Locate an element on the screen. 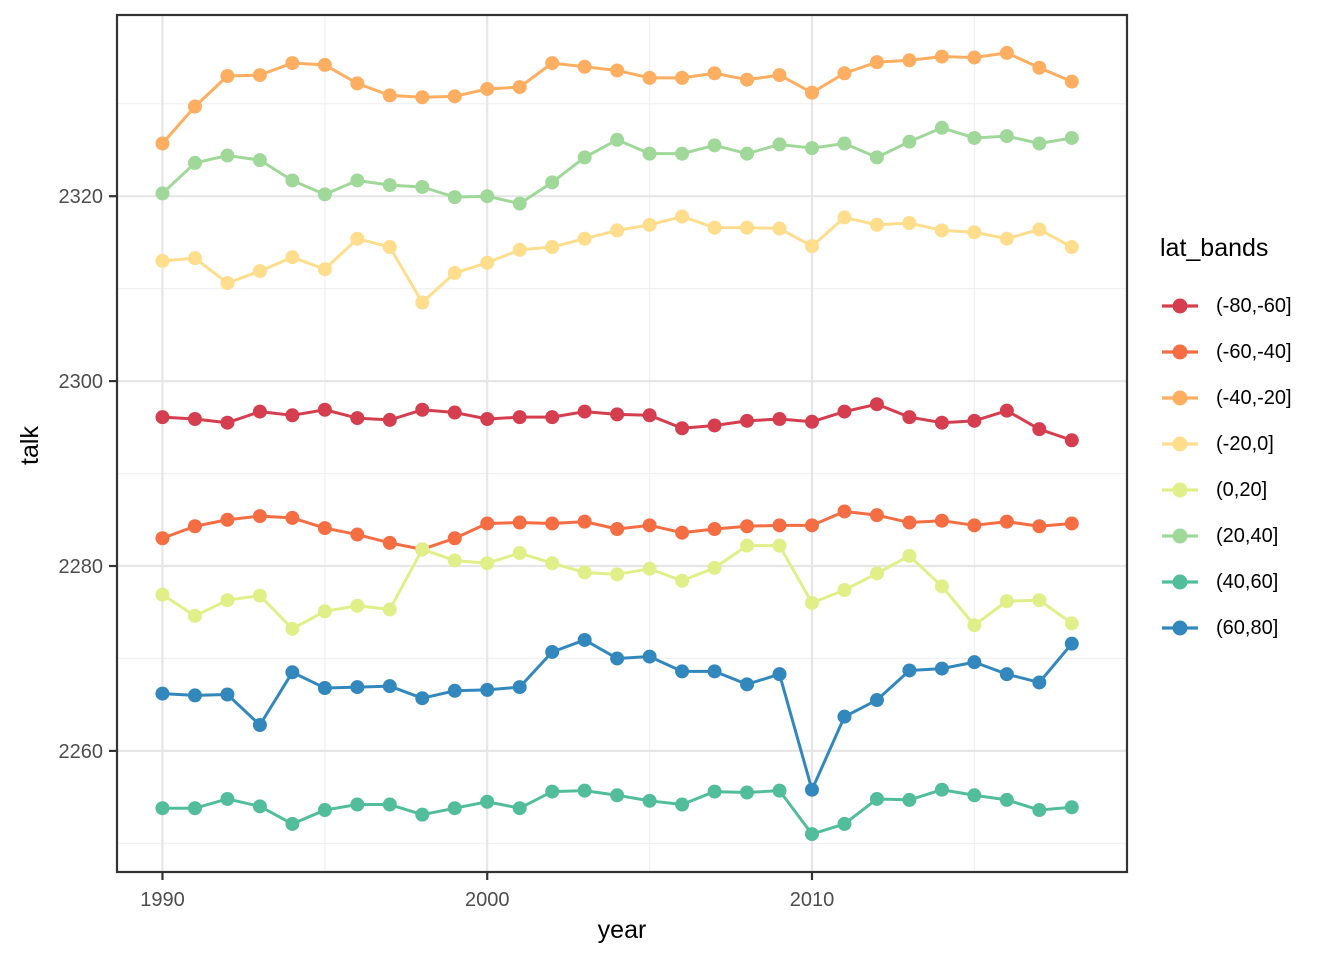  legend-item: (-80,-60] is located at coordinates (1226, 306).